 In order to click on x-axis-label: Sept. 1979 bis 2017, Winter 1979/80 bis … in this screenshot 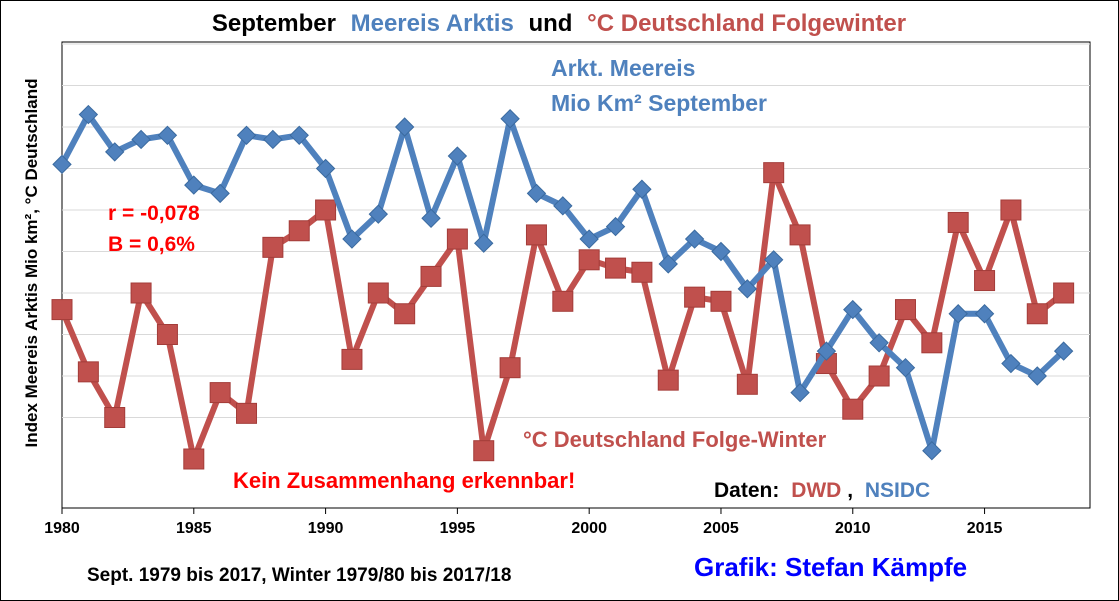, I will do `click(299, 575)`.